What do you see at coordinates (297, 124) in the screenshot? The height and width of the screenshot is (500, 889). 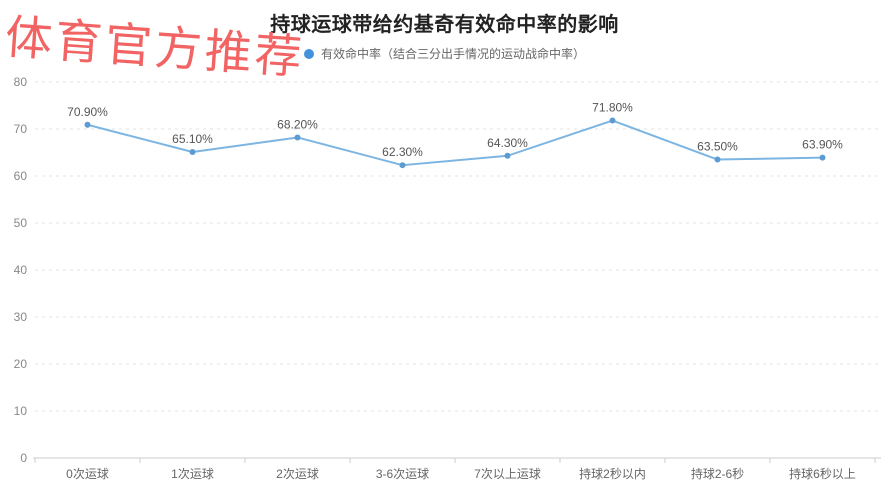 I see `data-label: 68.20%` at bounding box center [297, 124].